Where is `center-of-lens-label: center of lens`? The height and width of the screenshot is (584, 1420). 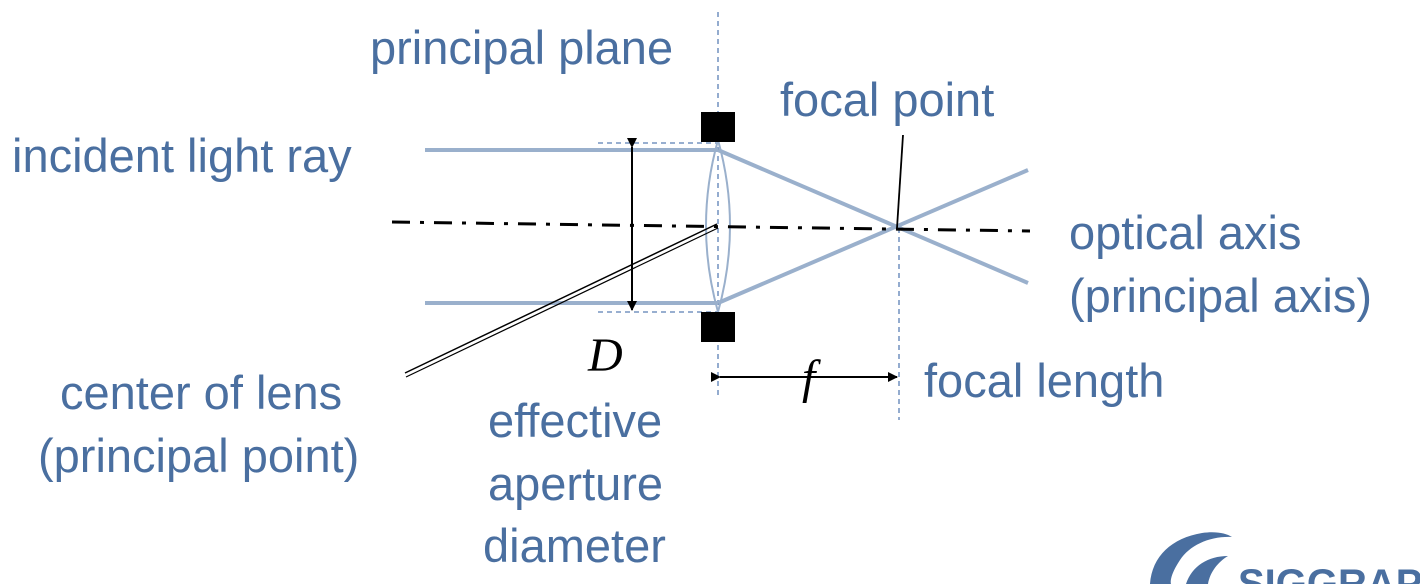 center-of-lens-label: center of lens is located at coordinates (201, 392).